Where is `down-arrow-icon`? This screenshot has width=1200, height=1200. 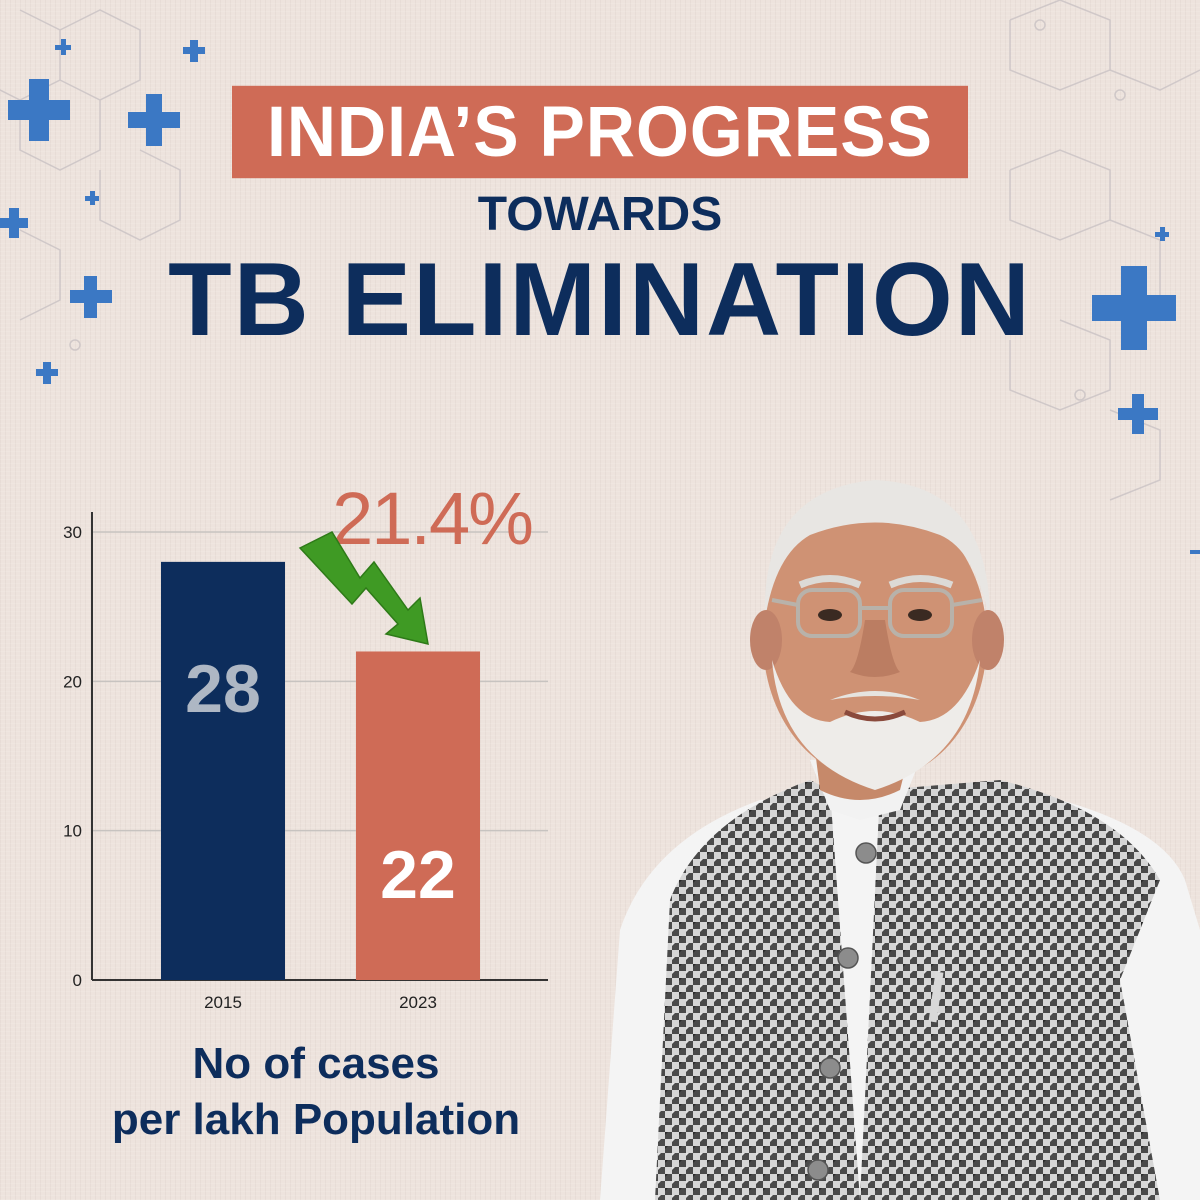
down-arrow-icon is located at coordinates (363, 588).